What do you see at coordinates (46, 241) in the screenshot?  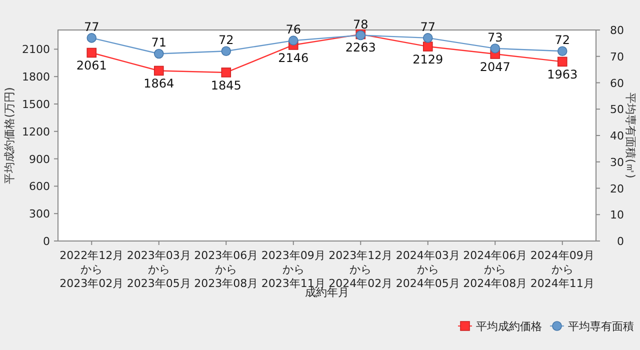 I see `y-tick-label: 0` at bounding box center [46, 241].